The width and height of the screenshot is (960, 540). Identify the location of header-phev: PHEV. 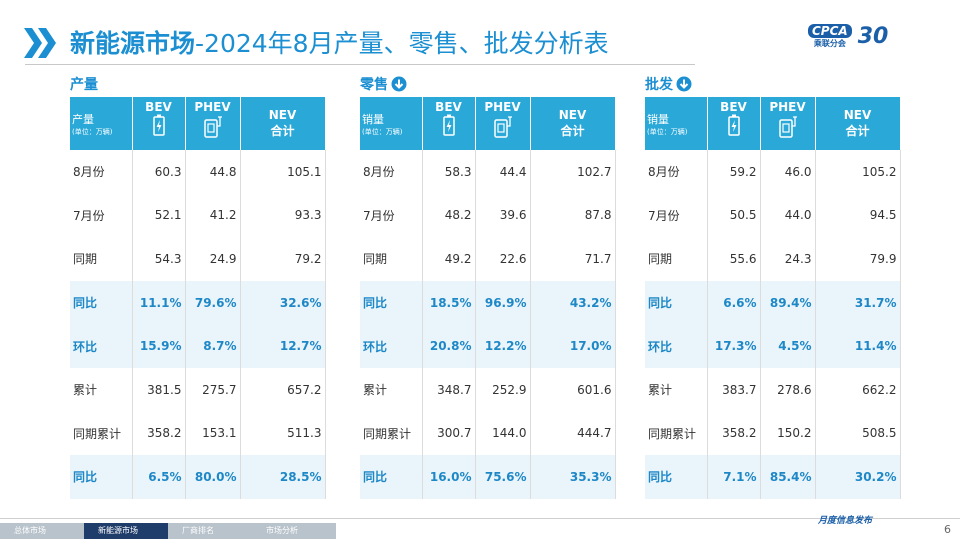
(503, 123).